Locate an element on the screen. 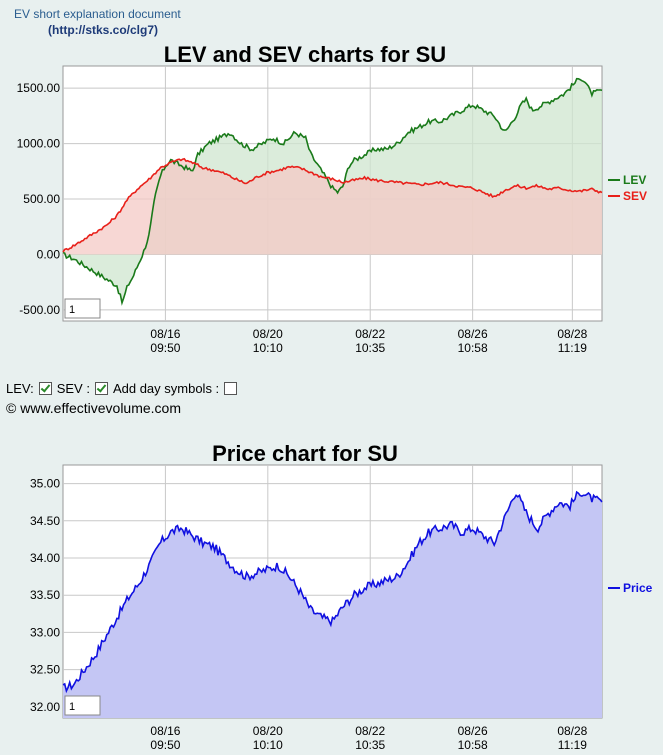  y-tick-label: 0.00 is located at coordinates (49, 254).